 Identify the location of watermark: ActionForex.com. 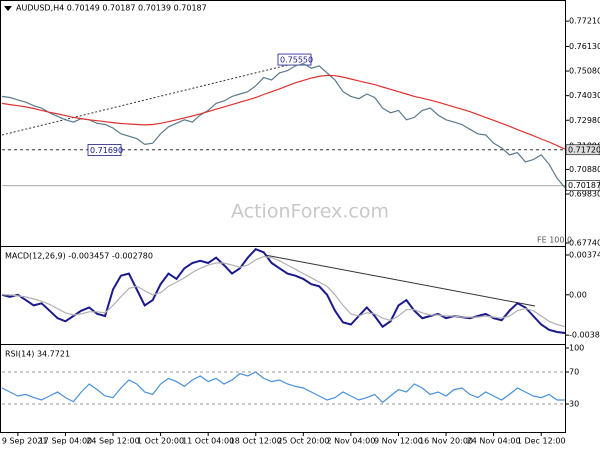
(310, 212).